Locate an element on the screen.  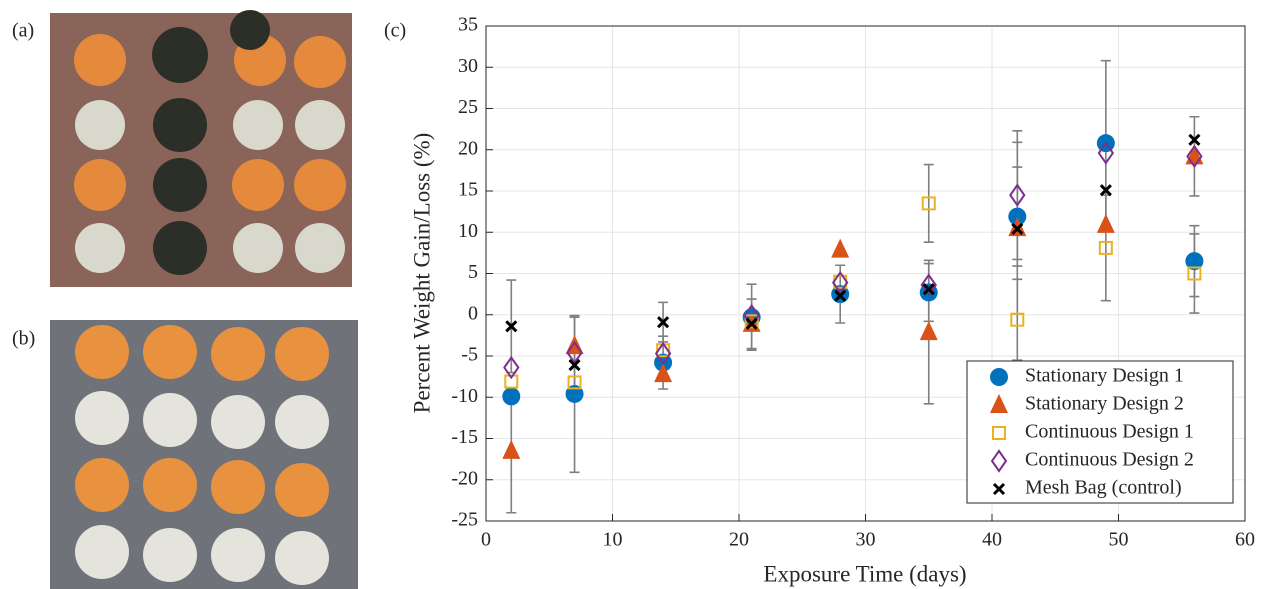
y-tick-label: 10 is located at coordinates (468, 231).